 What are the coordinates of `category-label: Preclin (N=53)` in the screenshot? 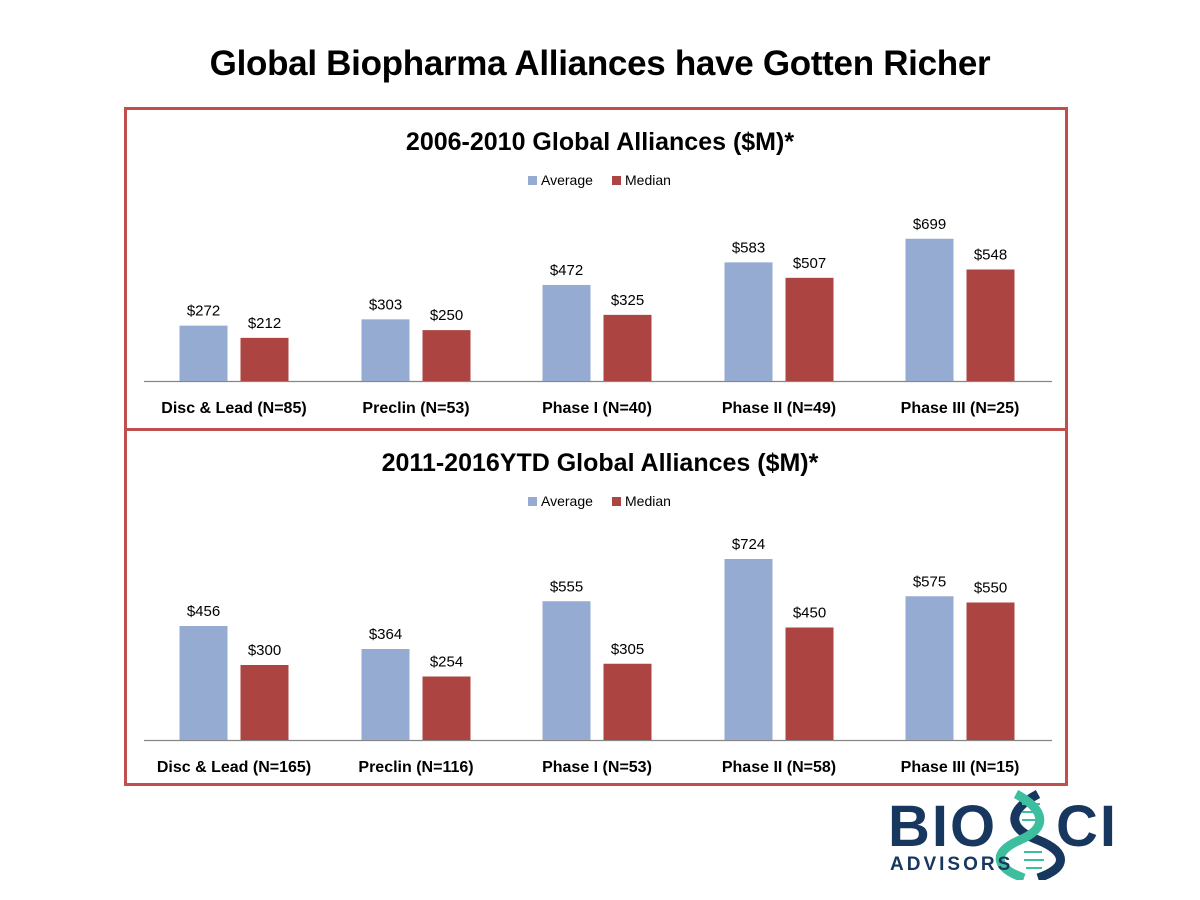 It's located at (415, 408).